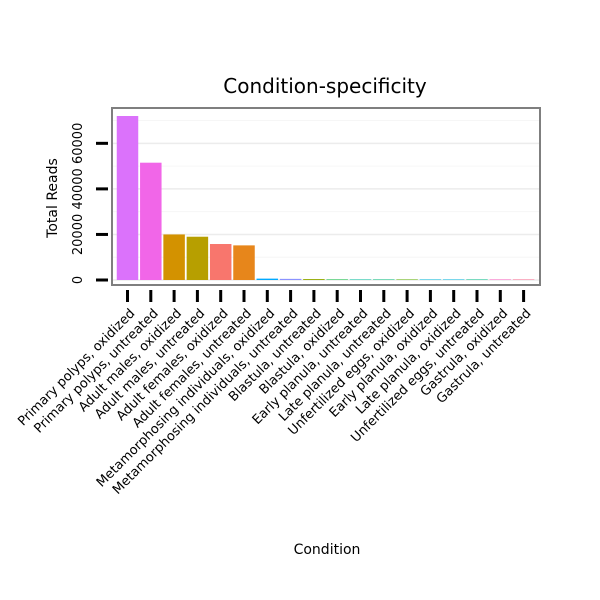 The height and width of the screenshot is (600, 600). Describe the element at coordinates (325, 86) in the screenshot. I see `chart-title: Condition-specificity` at that location.